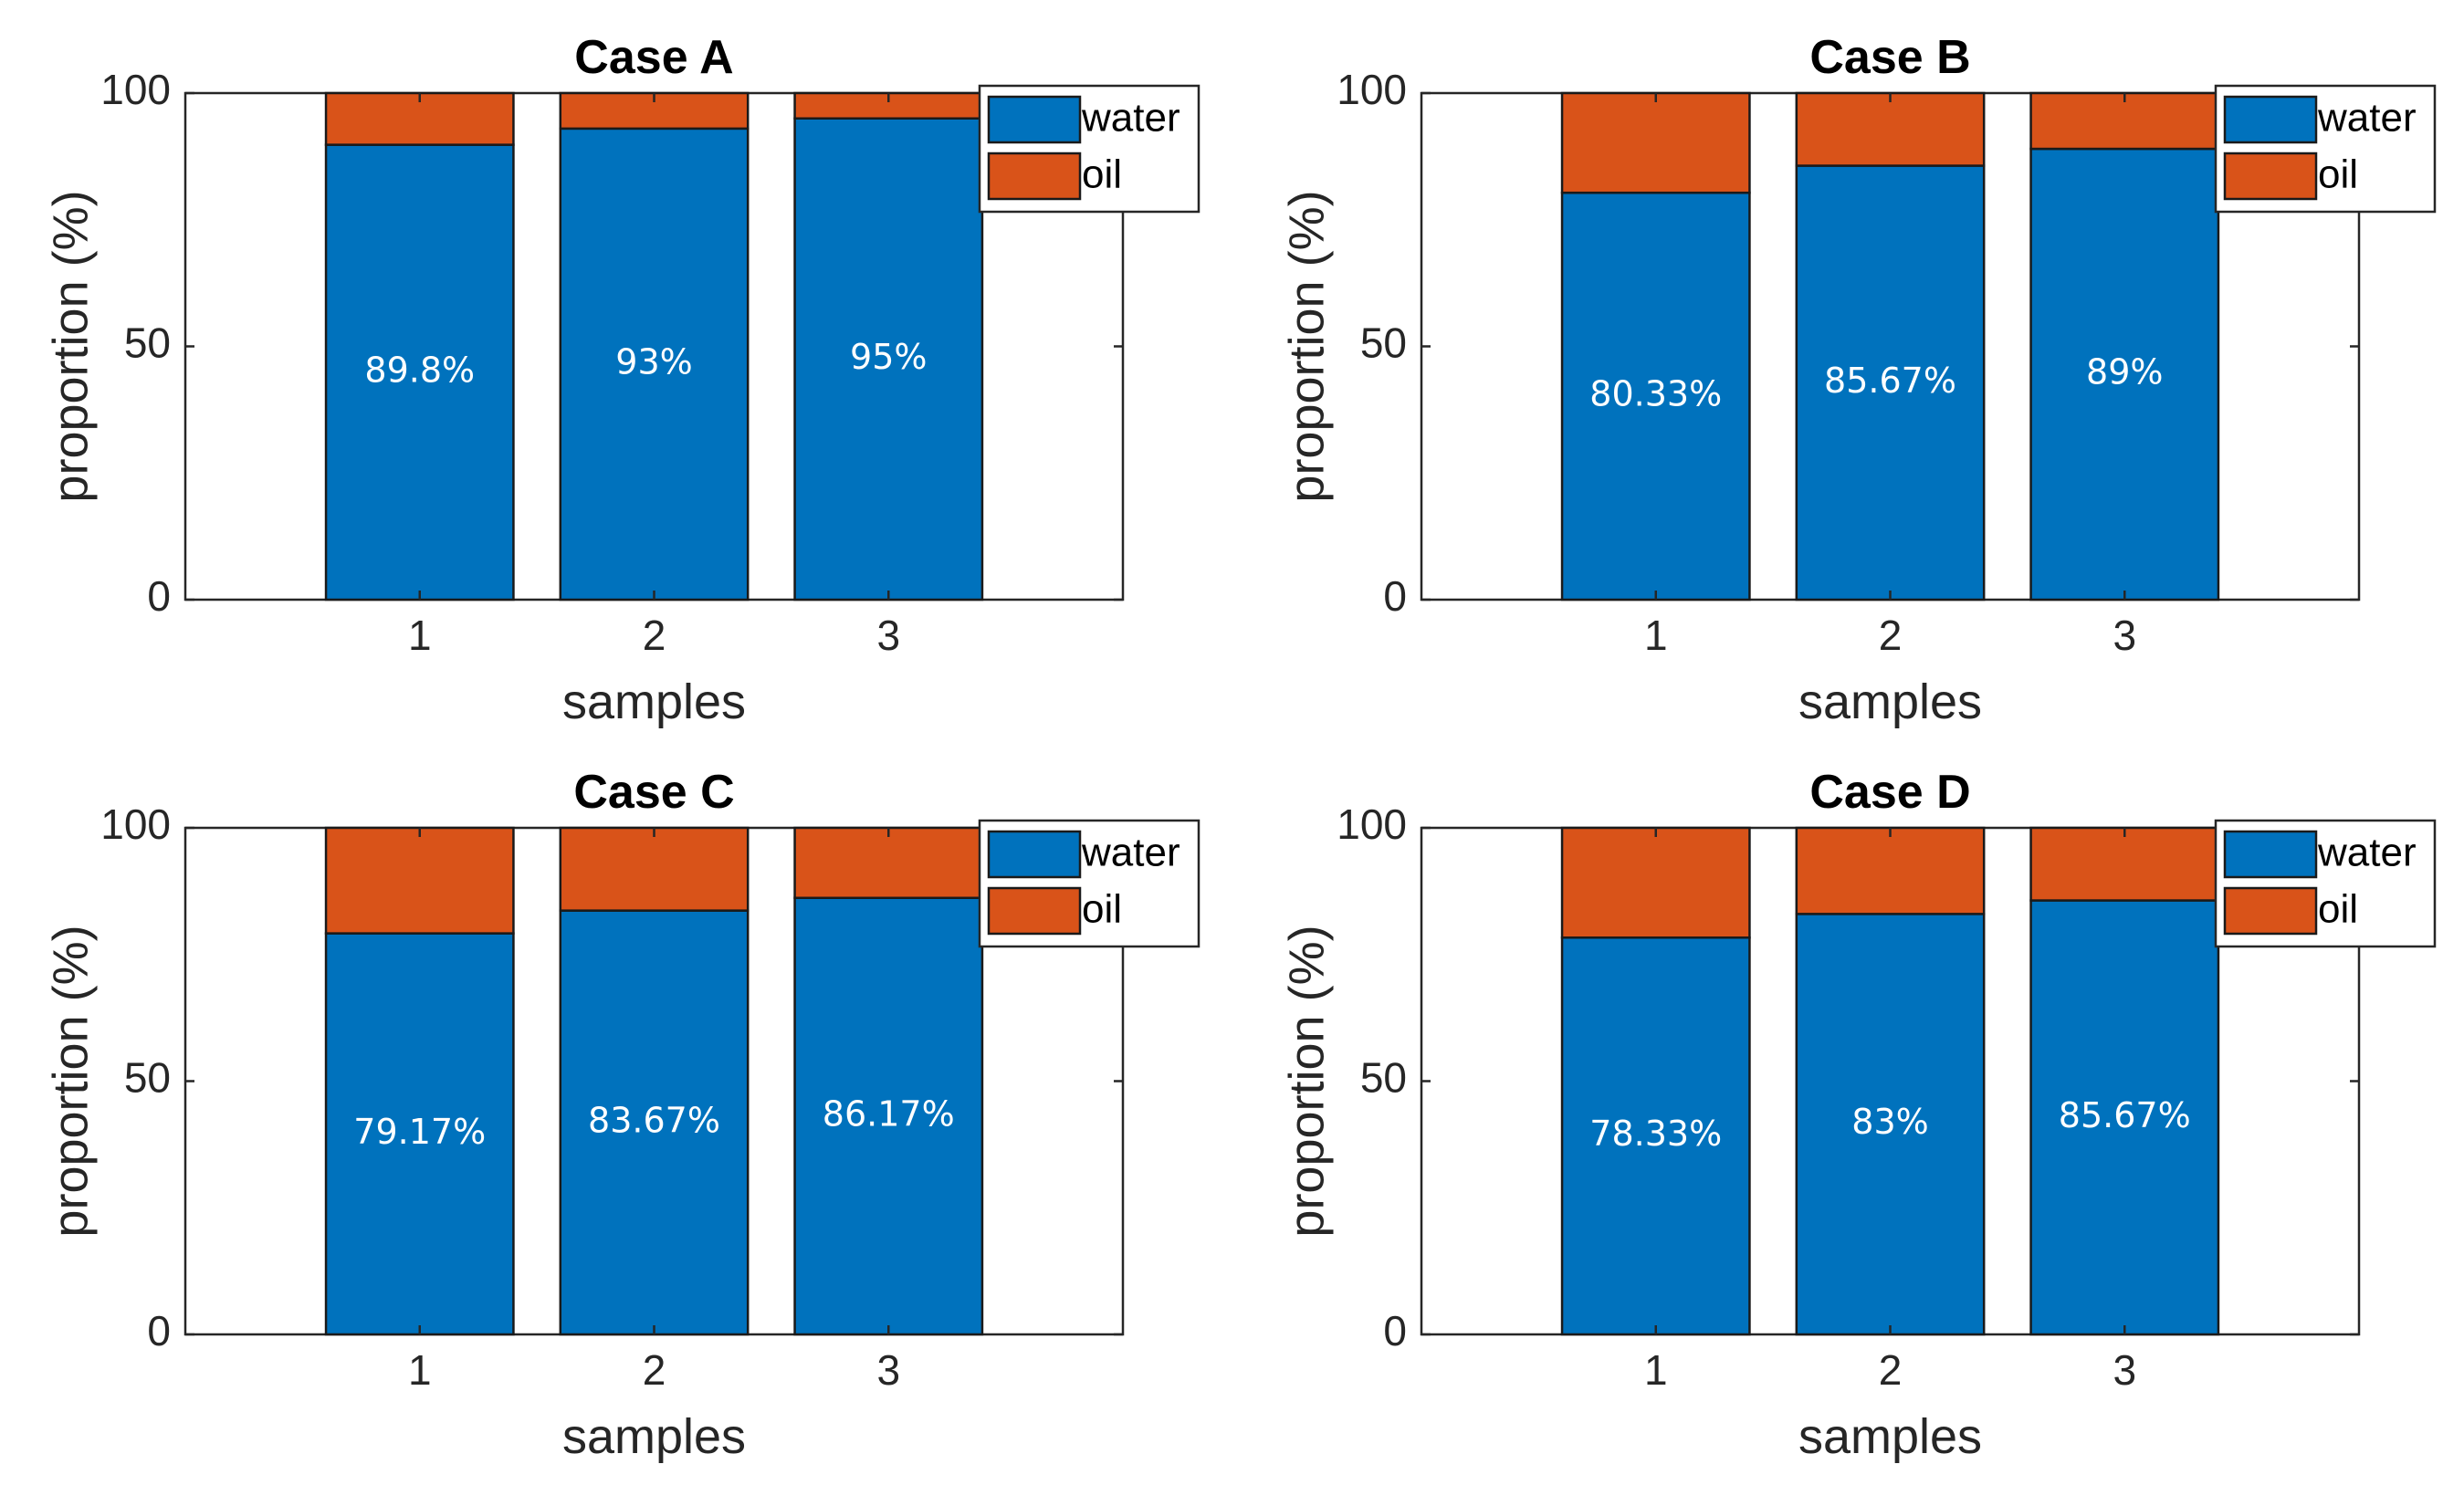 This screenshot has height=1506, width=2464. I want to click on data-label: 89%, so click(2124, 372).